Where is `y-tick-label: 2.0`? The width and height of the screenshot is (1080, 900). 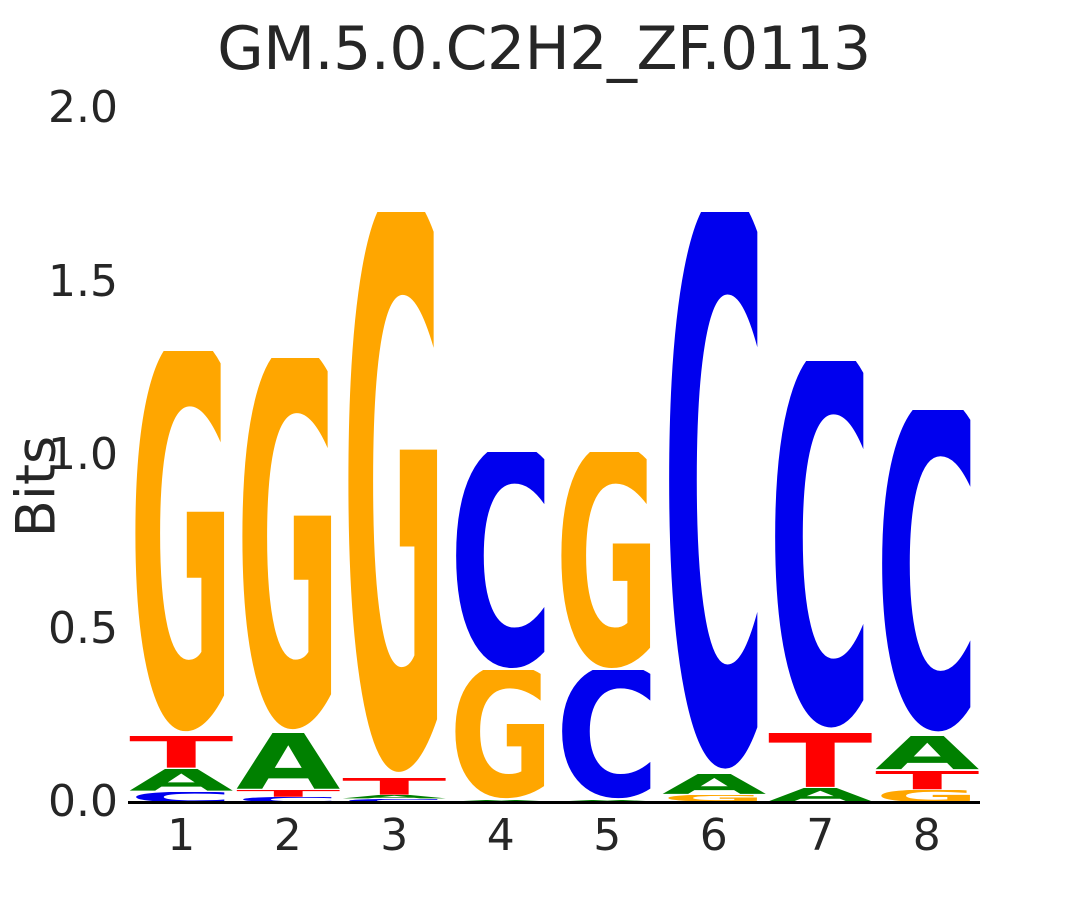 y-tick-label: 2.0 is located at coordinates (83, 107).